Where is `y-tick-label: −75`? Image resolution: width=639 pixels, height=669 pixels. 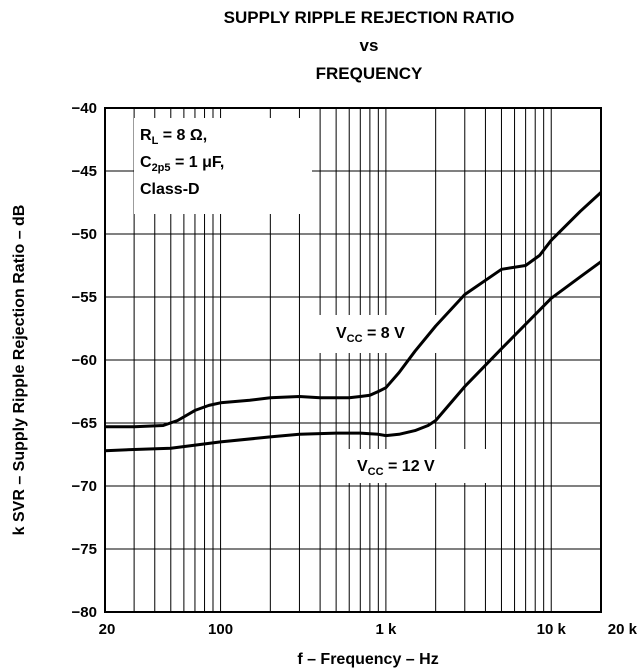
y-tick-label: −75 is located at coordinates (84, 549).